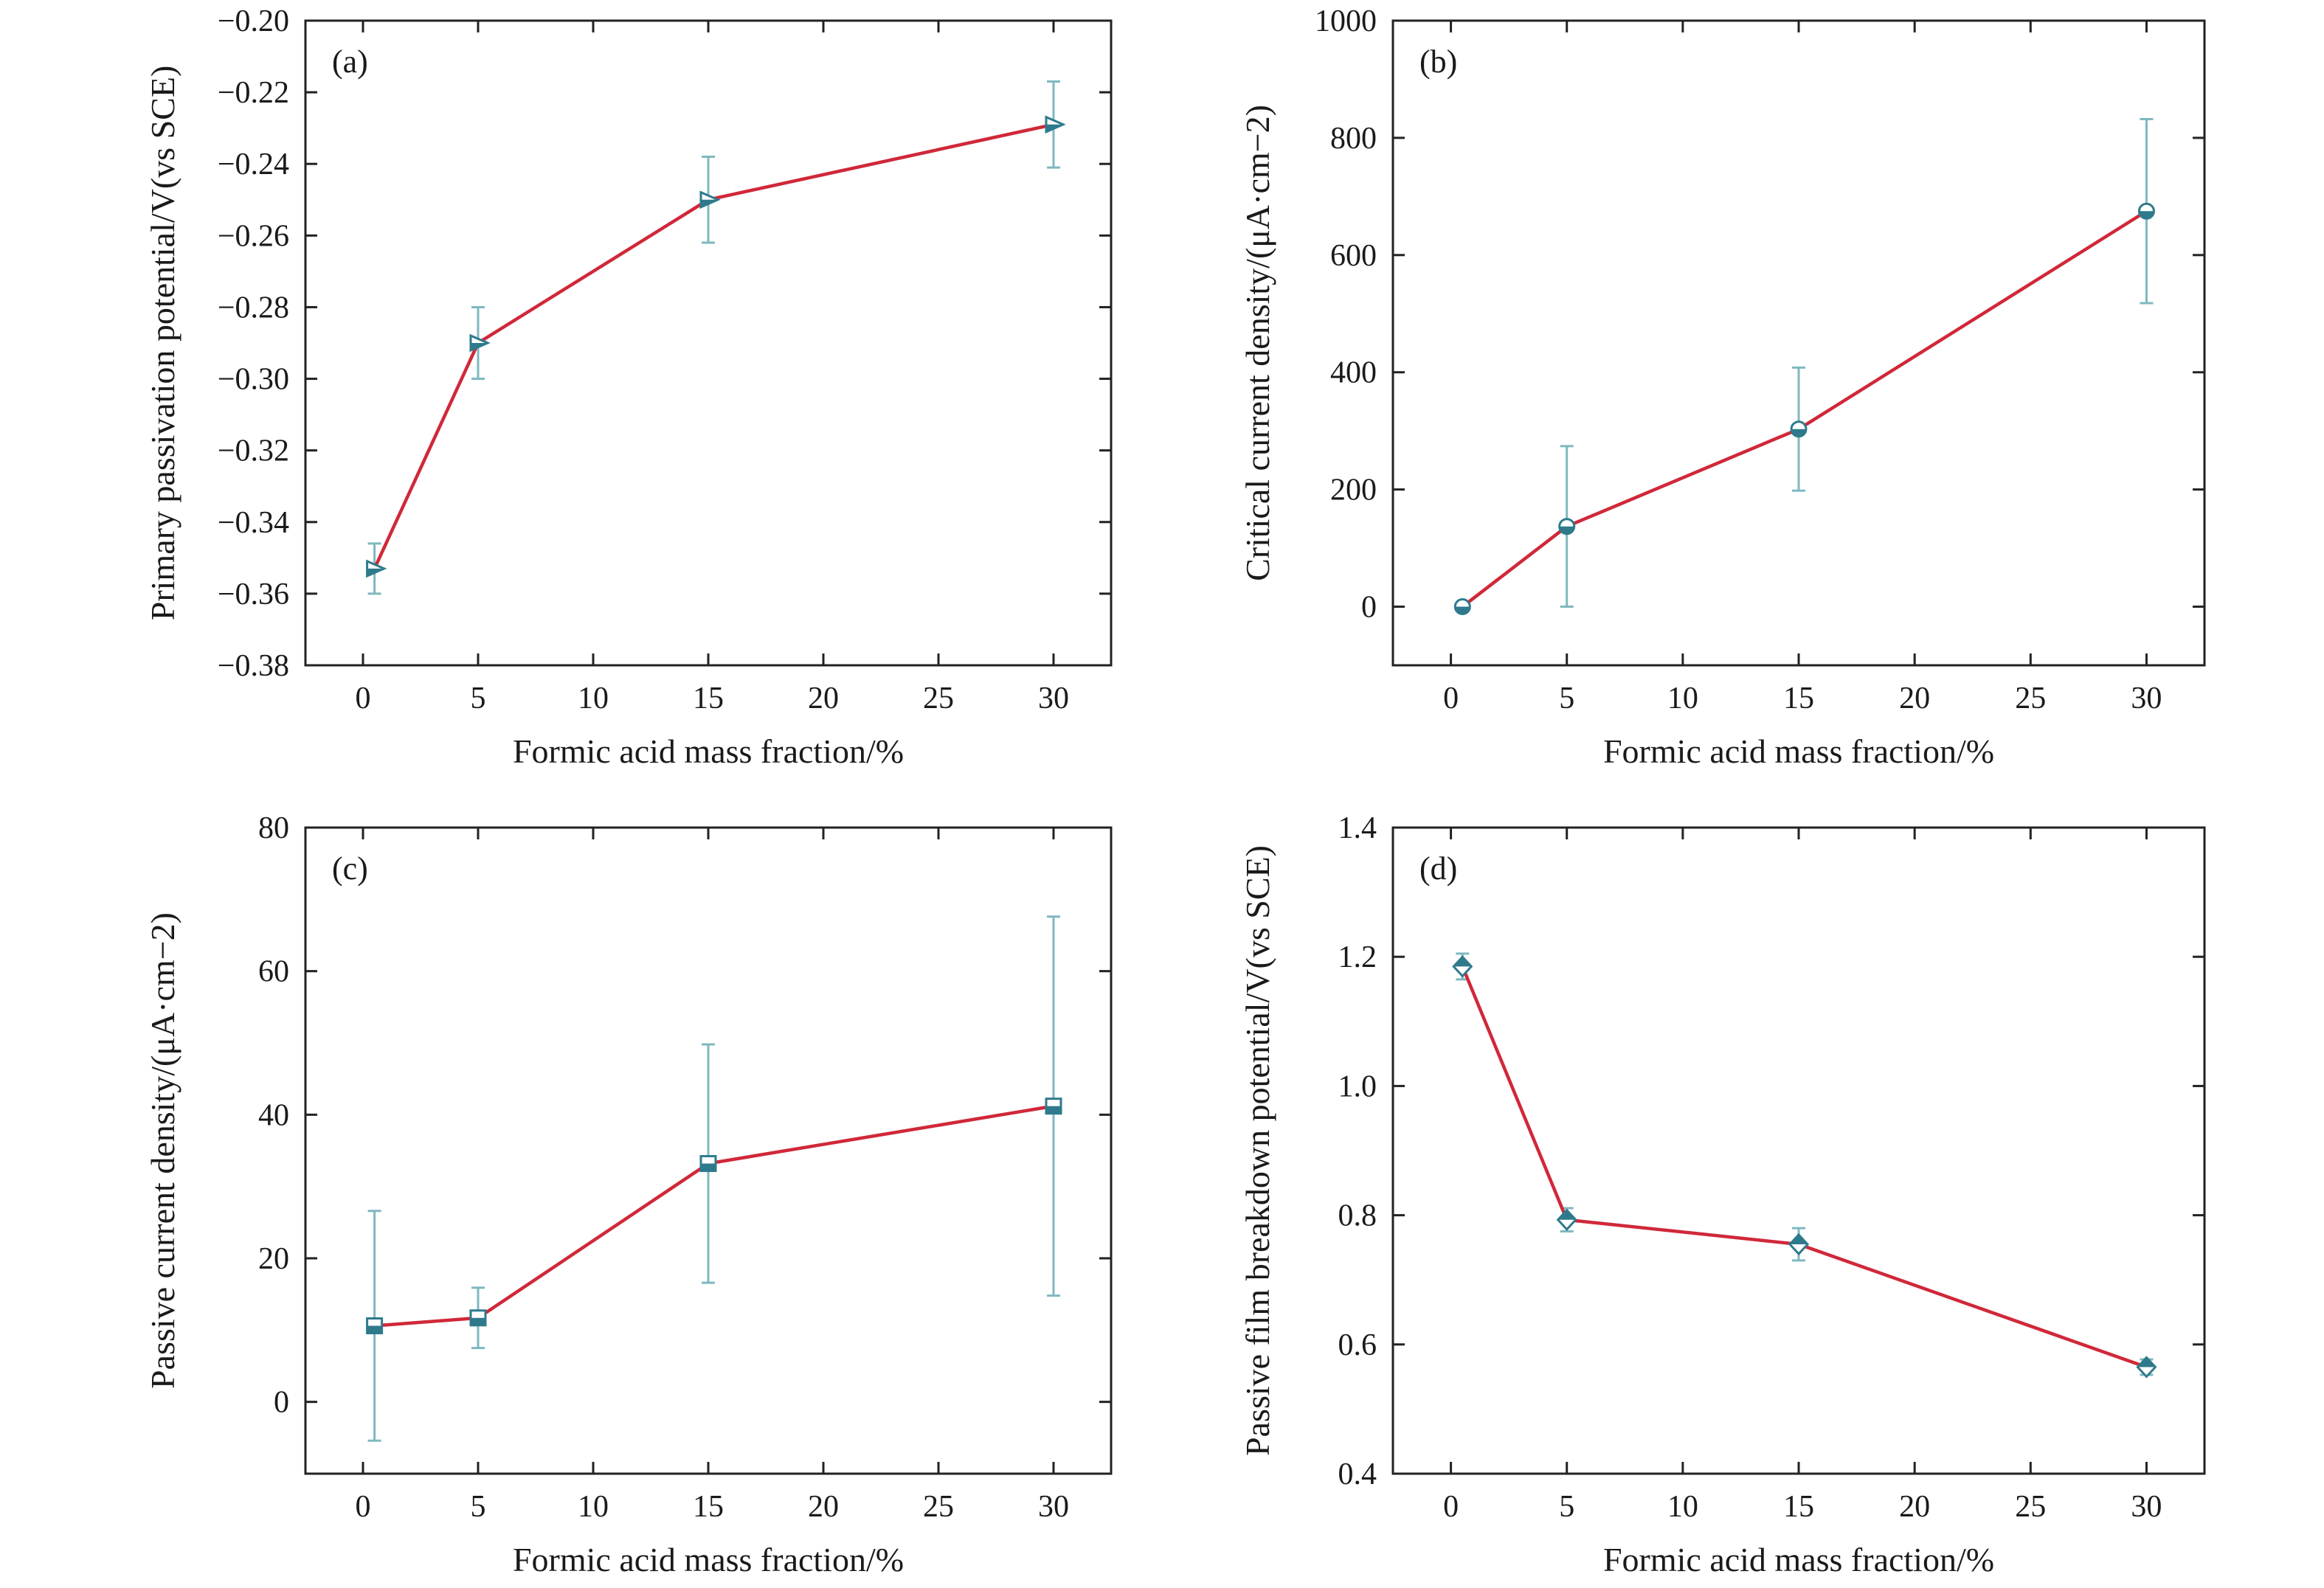  What do you see at coordinates (253, 523) in the screenshot?
I see `y-tick-label: −0.34` at bounding box center [253, 523].